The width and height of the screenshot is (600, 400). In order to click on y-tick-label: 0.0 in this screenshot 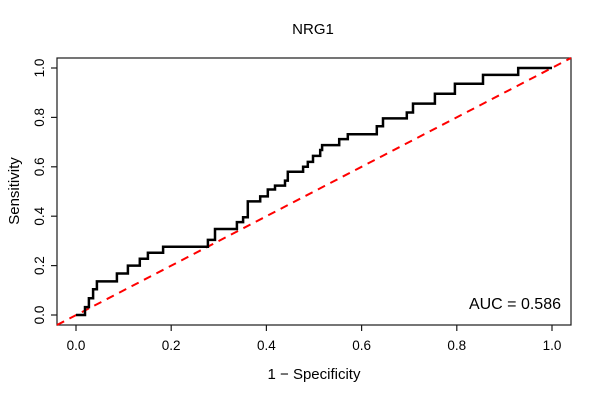, I will do `click(39, 315)`.